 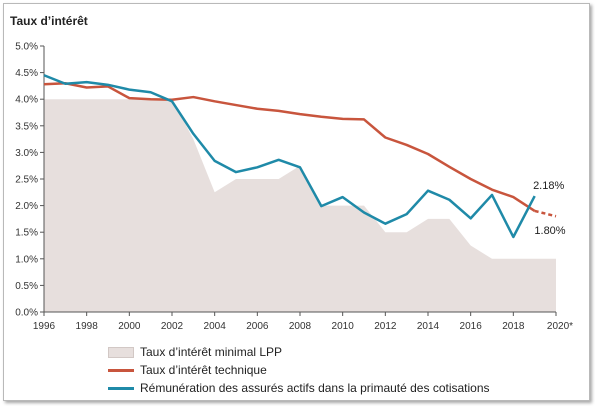 I want to click on y-tick-label: 4.0%, so click(x=26, y=100).